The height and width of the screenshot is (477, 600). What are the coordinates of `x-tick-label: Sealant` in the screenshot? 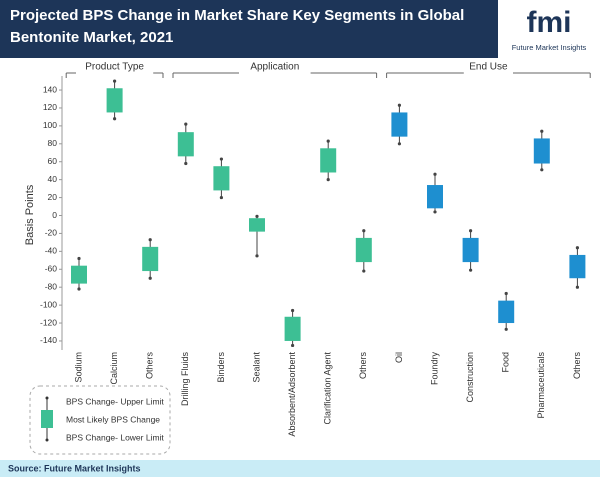 It's located at (256, 367).